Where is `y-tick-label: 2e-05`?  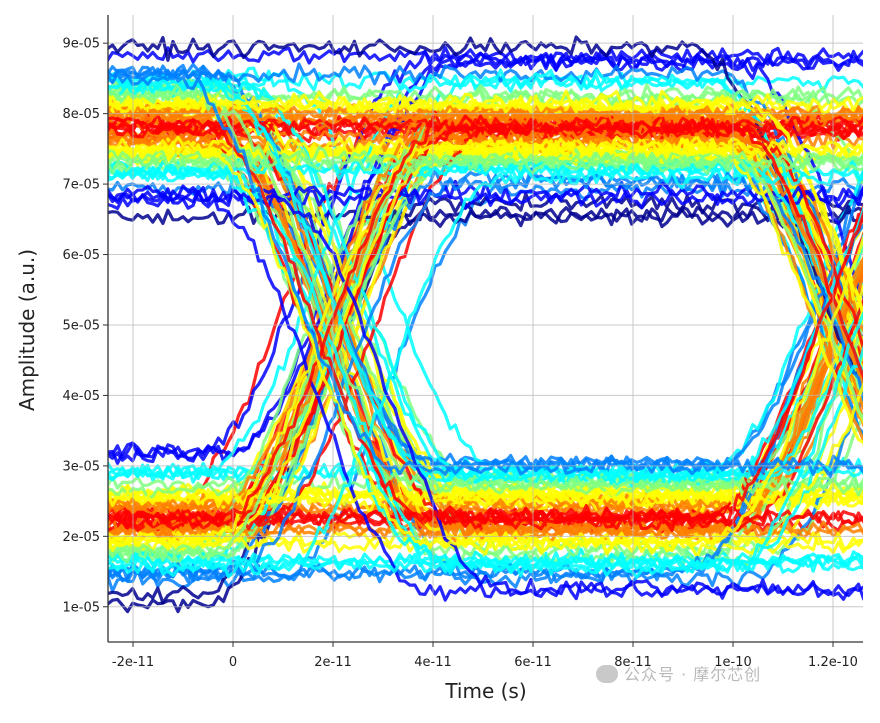
y-tick-label: 2e-05 is located at coordinates (81, 537).